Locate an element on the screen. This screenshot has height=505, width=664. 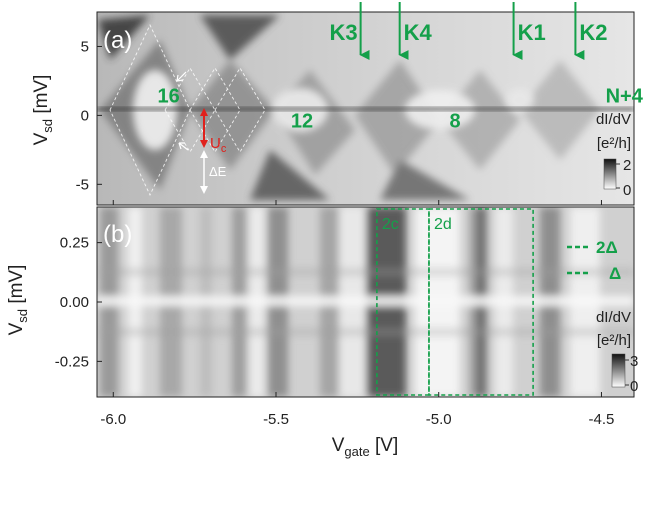
colorbar-a-unit: [e²/h] is located at coordinates (614, 143).